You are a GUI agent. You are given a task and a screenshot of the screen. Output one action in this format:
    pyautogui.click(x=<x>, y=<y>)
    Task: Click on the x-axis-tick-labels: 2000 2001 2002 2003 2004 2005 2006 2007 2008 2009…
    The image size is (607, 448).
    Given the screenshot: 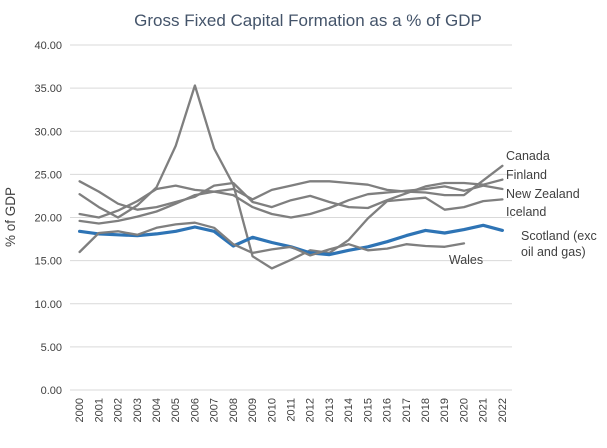 What is the action you would take?
    pyautogui.click(x=291, y=410)
    